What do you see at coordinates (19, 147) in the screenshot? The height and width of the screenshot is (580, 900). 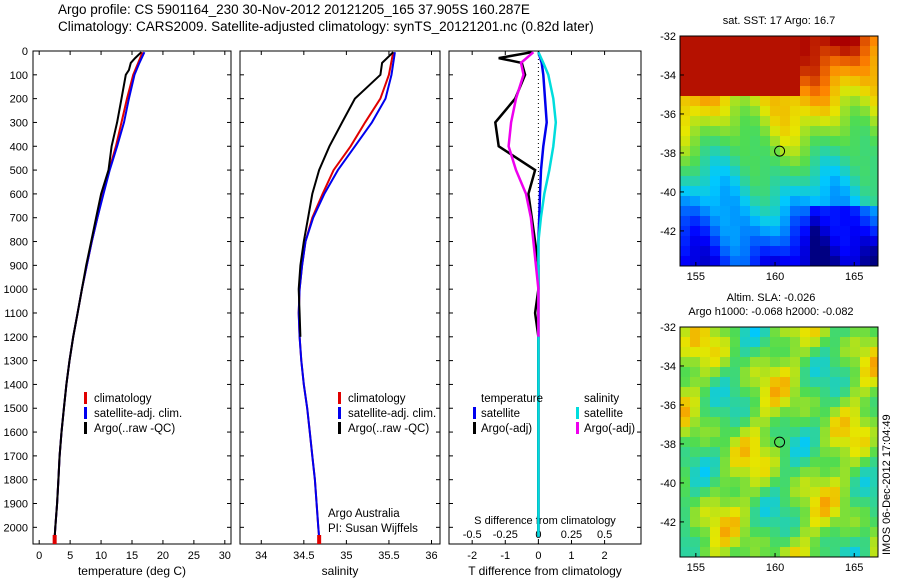 I see `y-tick-label: 400` at bounding box center [19, 147].